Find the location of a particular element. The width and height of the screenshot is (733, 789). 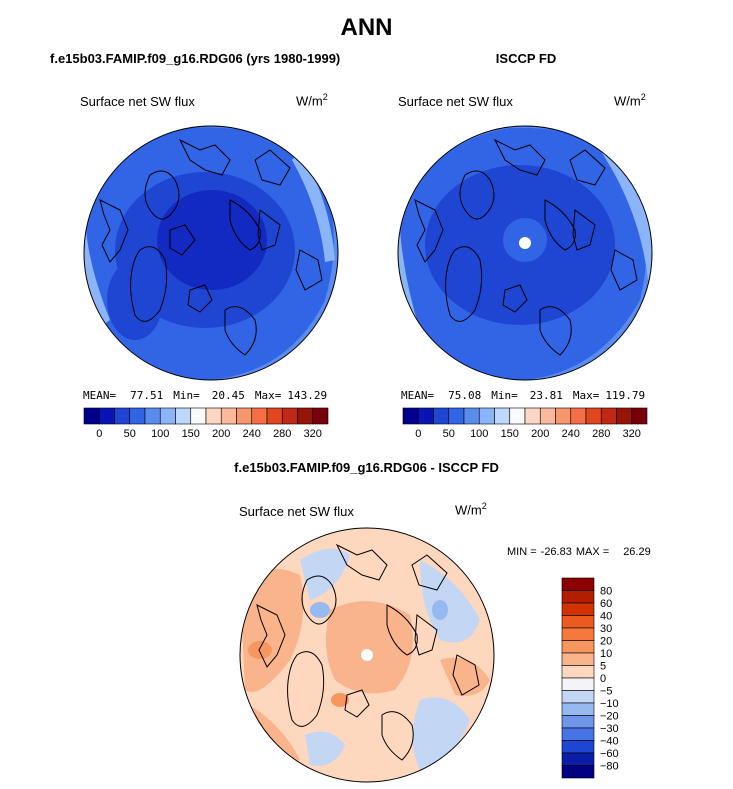

colorbar-tick-label: −5 is located at coordinates (606, 692).